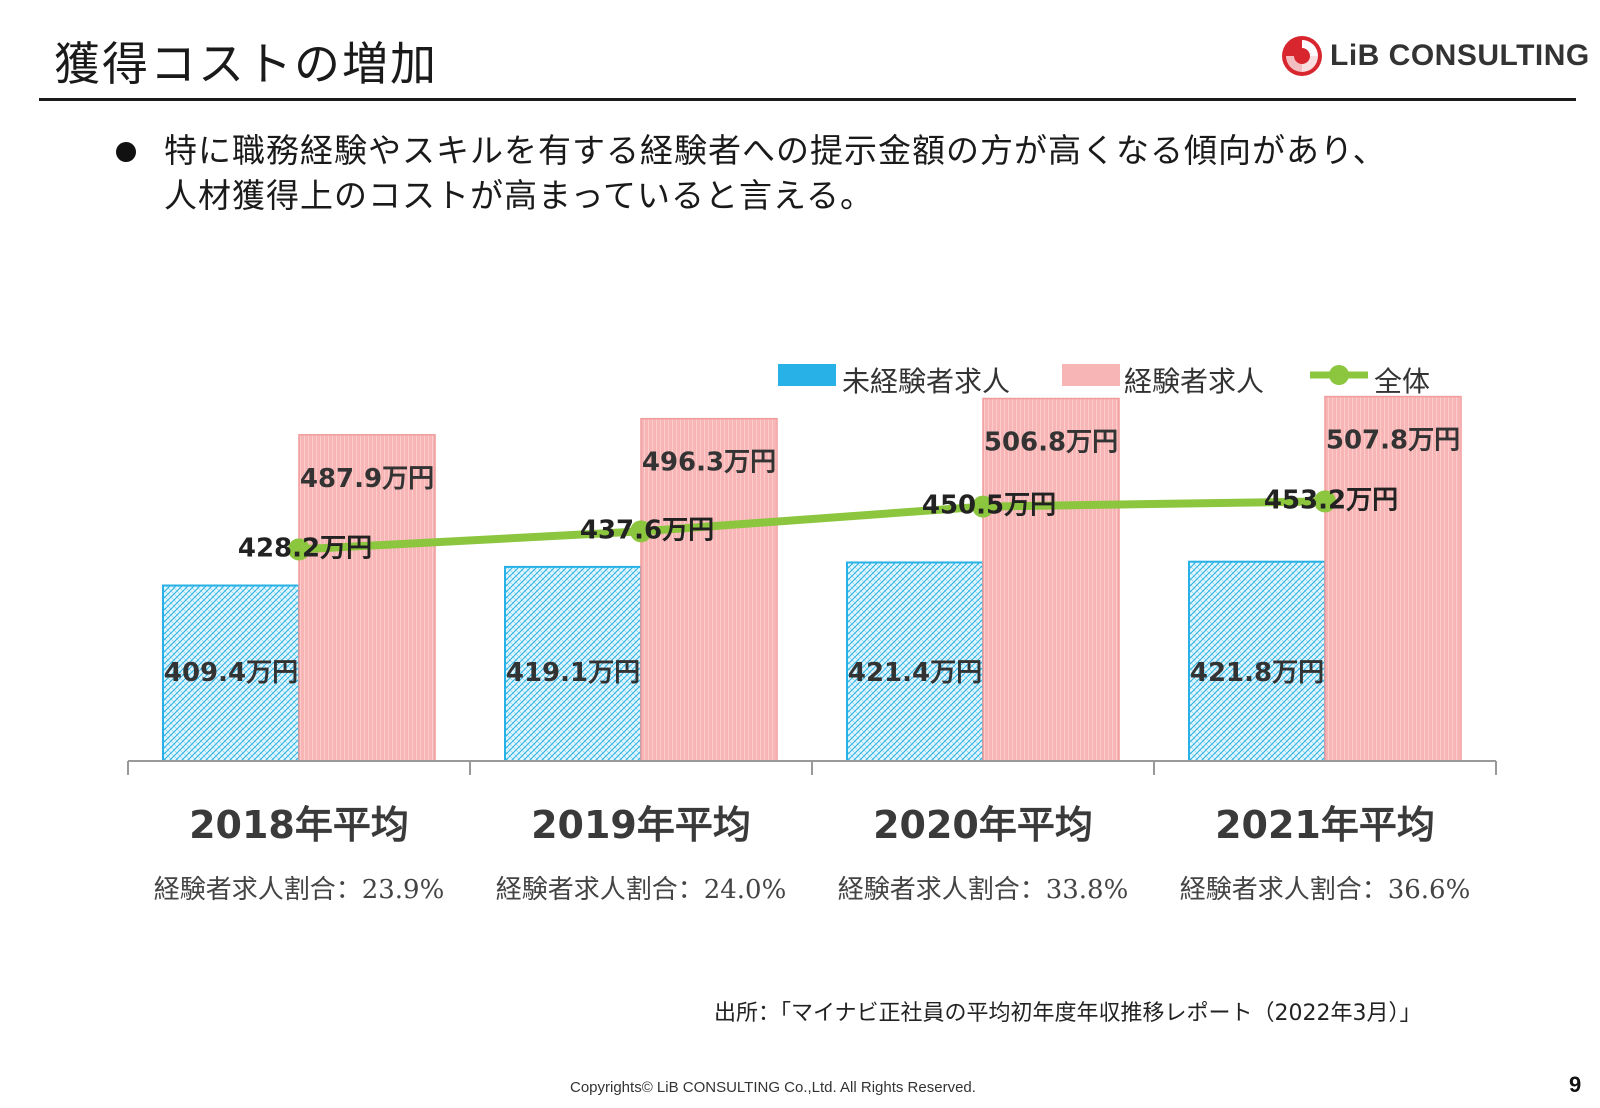 The width and height of the screenshot is (1600, 1108). I want to click on line-label-overall: 428.2万円, so click(305, 548).